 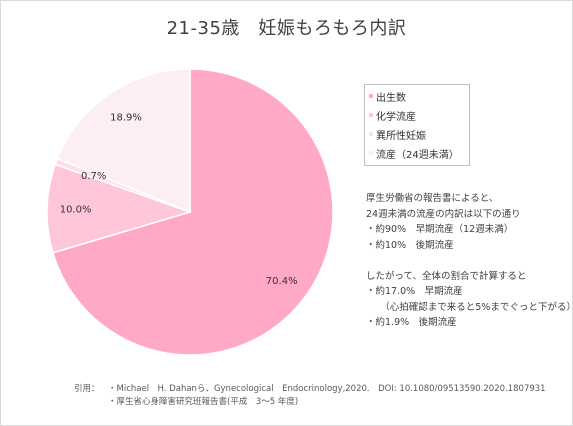 What do you see at coordinates (446, 276) in the screenshot?
I see `note-line: したがって、全体の割合で計算すると` at bounding box center [446, 276].